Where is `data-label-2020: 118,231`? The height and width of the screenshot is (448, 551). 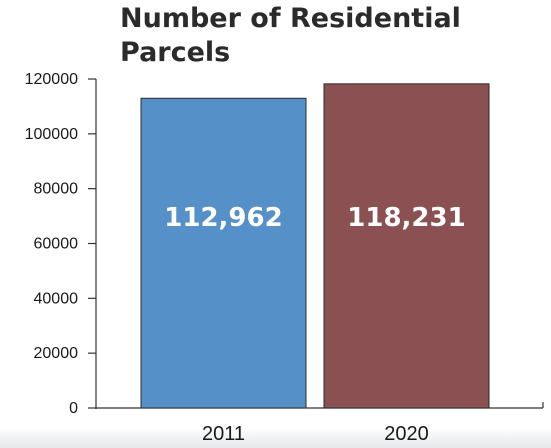
data-label-2020: 118,231 is located at coordinates (406, 218).